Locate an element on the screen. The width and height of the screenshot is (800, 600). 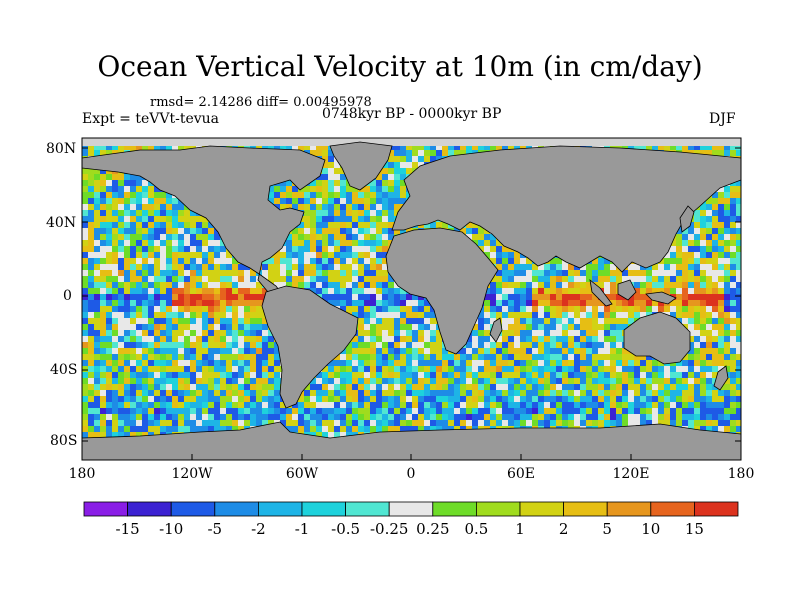
land-japan is located at coordinates (687, 219).